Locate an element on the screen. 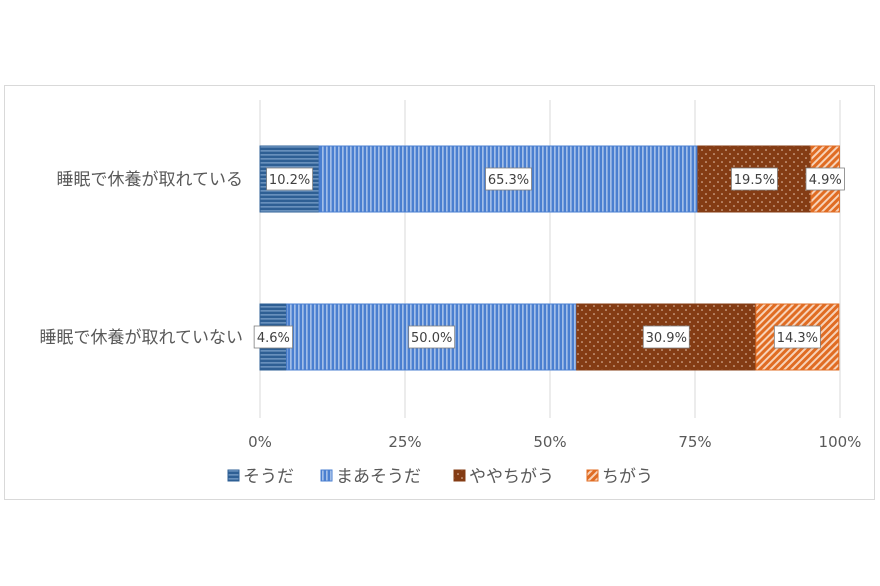 The image size is (880, 586). x-tick-label: 75% is located at coordinates (694, 442).